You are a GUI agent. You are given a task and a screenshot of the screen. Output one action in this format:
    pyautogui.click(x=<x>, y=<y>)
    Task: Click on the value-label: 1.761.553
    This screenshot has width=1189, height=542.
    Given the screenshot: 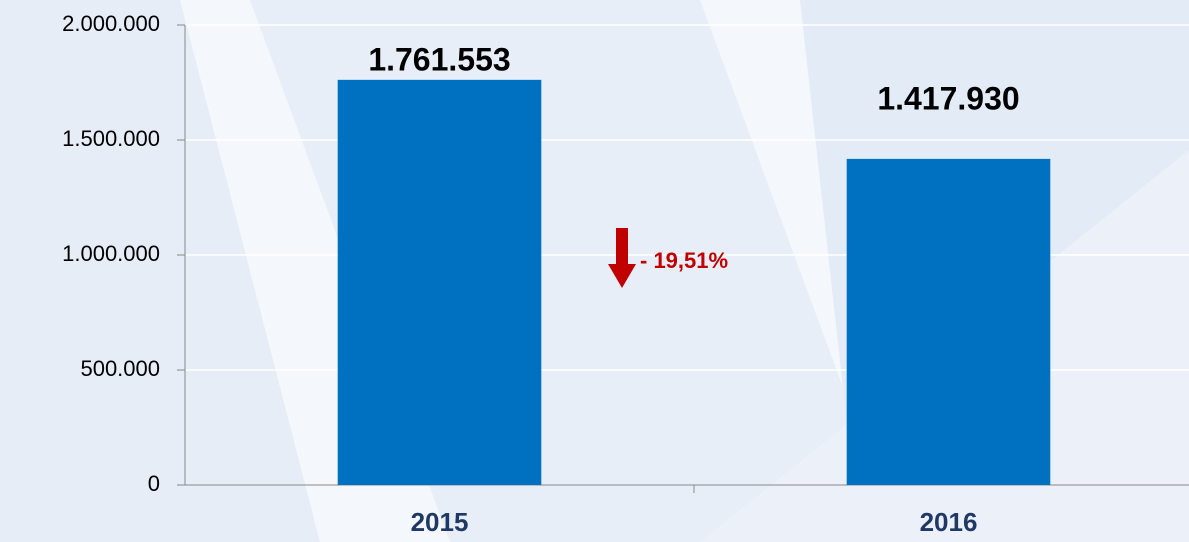 What is the action you would take?
    pyautogui.click(x=439, y=59)
    